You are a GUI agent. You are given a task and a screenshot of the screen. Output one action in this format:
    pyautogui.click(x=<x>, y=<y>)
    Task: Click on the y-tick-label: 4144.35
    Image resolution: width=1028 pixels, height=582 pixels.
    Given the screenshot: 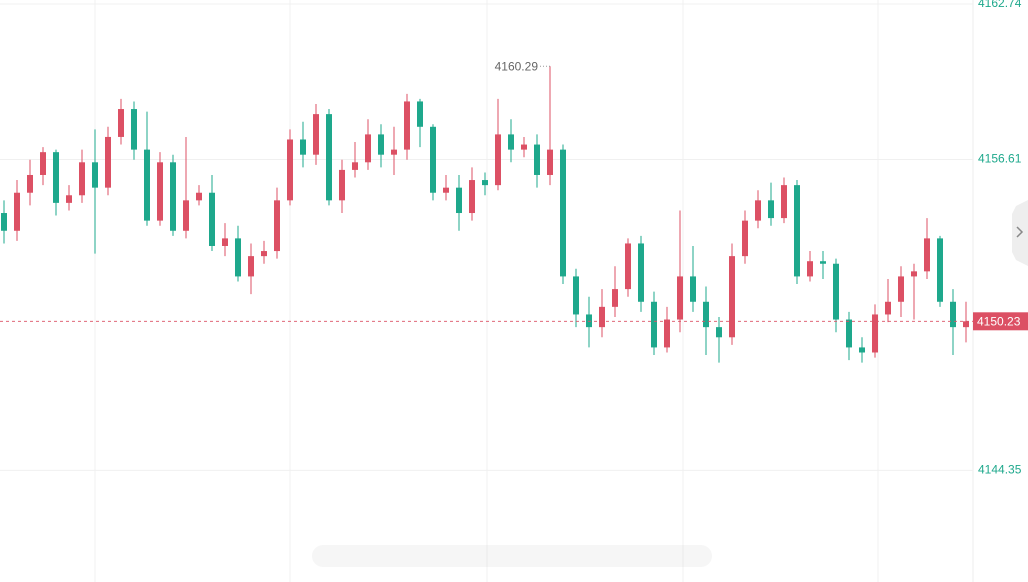 What is the action you would take?
    pyautogui.click(x=1000, y=470)
    